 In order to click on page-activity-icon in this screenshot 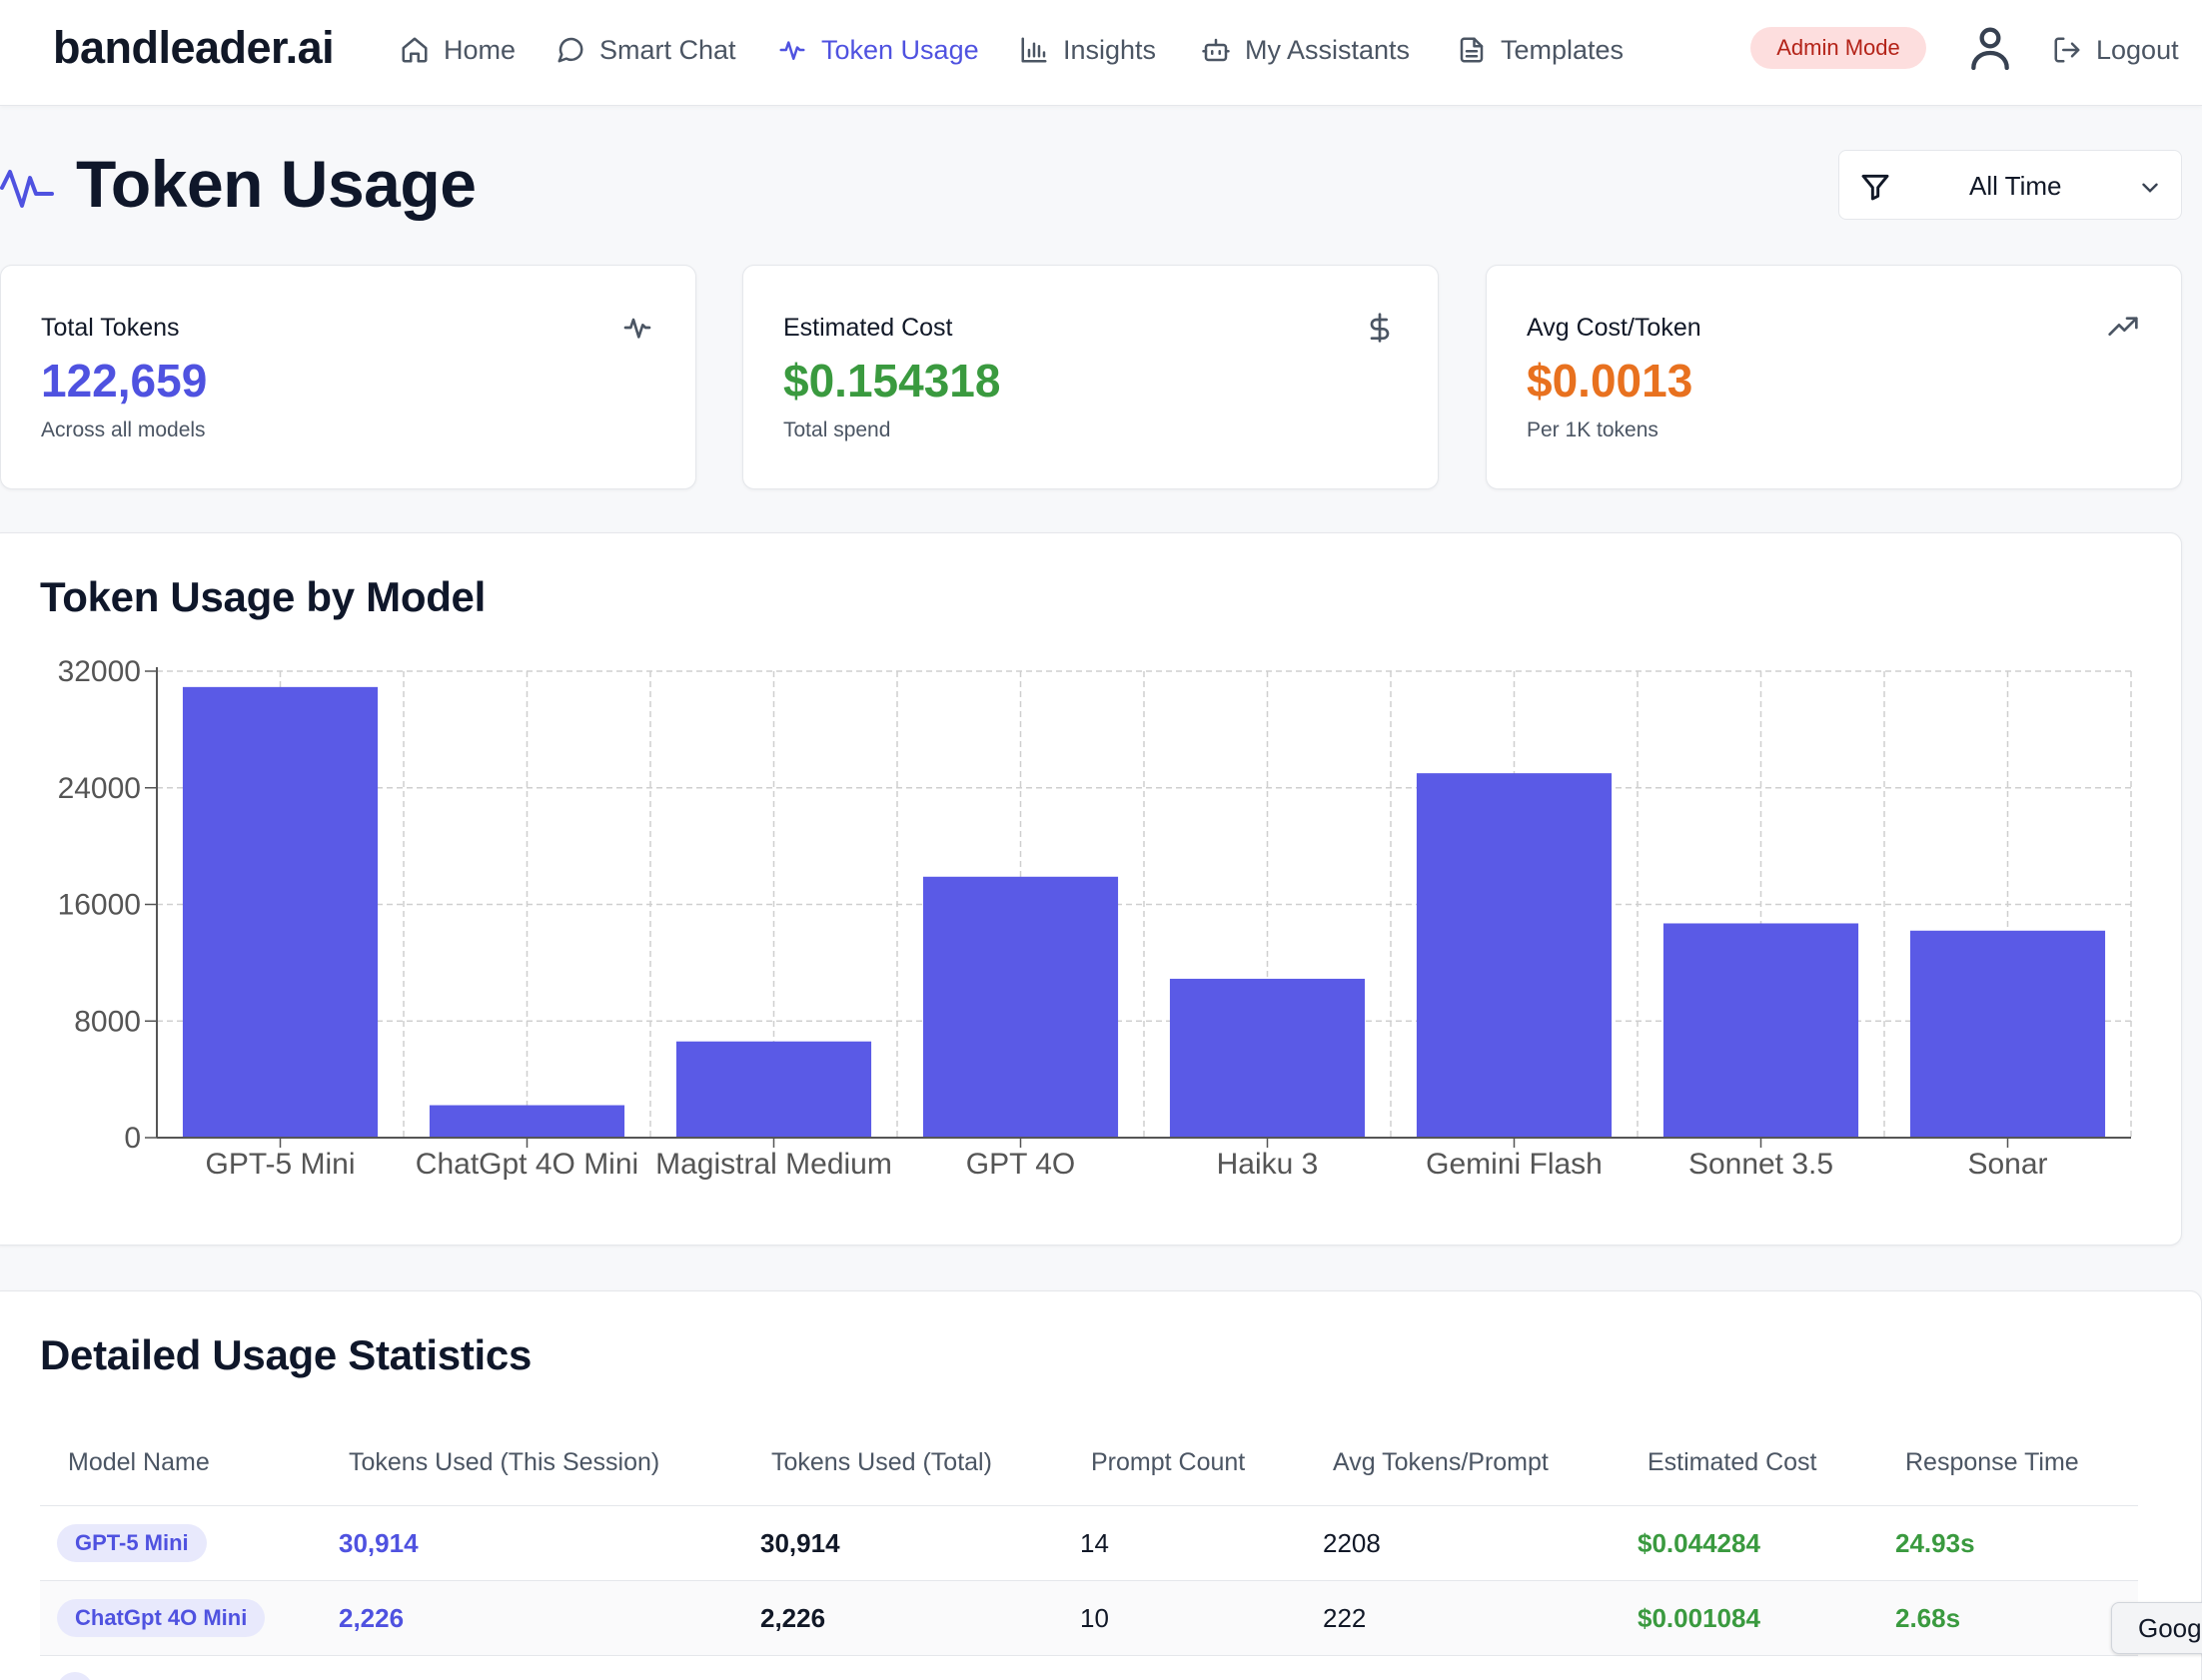, I will do `click(27, 186)`.